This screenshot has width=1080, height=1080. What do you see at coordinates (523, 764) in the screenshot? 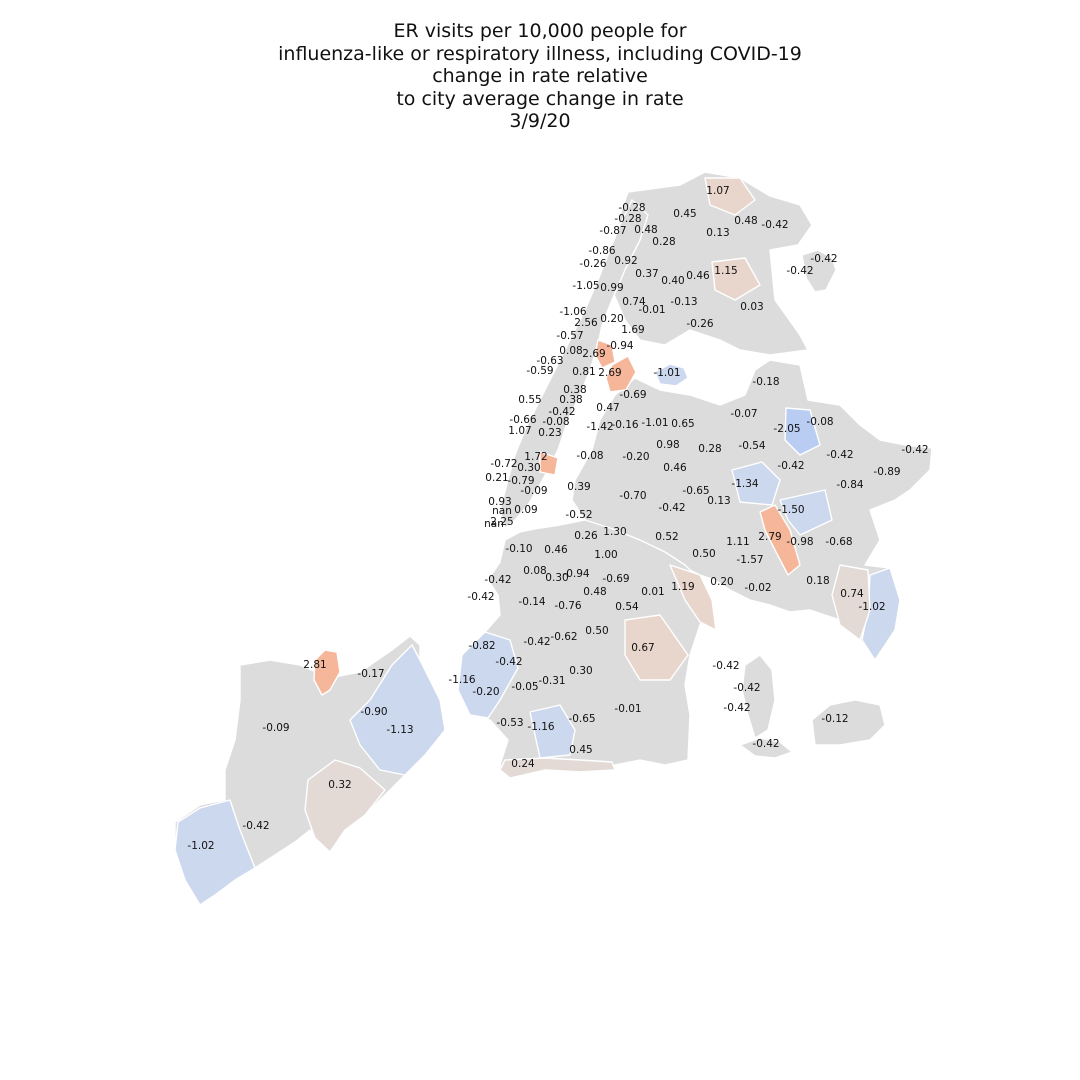
I see `zone-label: 0.24` at bounding box center [523, 764].